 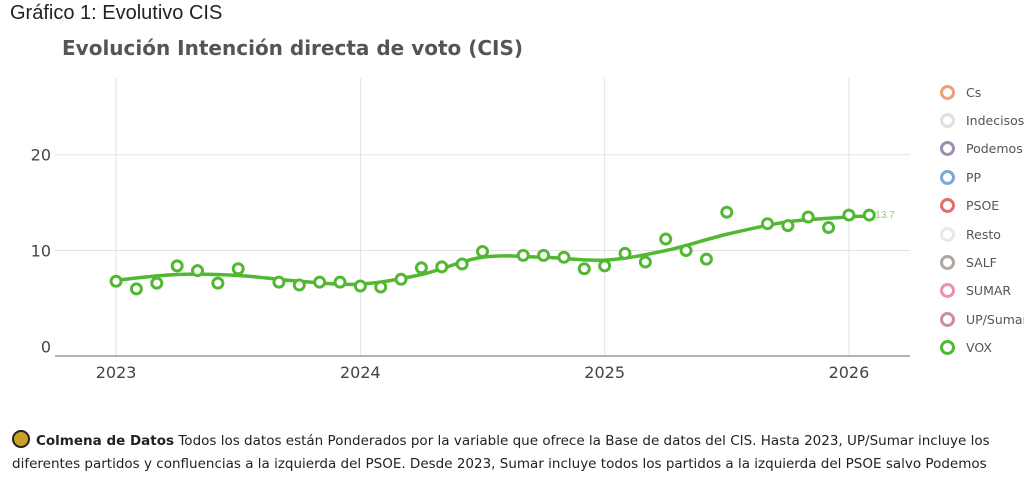 What do you see at coordinates (974, 177) in the screenshot?
I see `legend-label: PP` at bounding box center [974, 177].